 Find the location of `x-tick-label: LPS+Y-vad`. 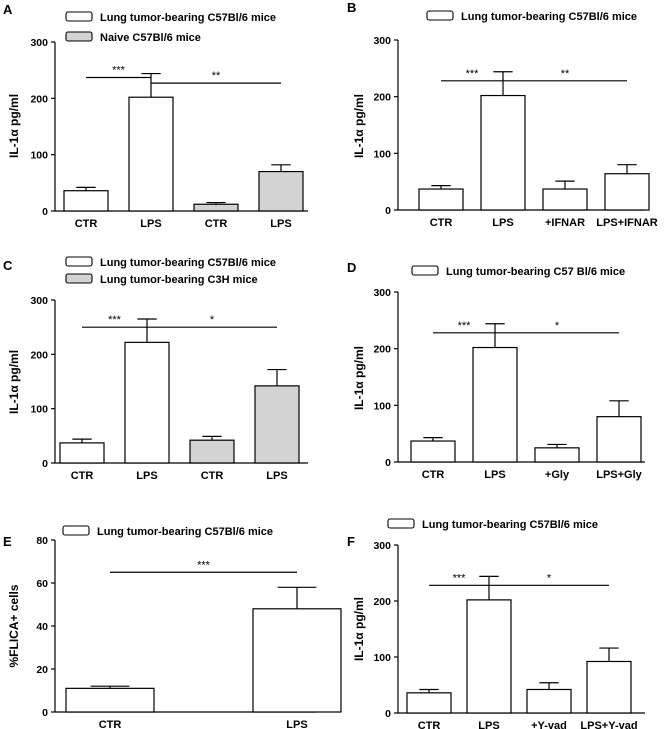

x-tick-label: LPS+Y-vad is located at coordinates (608, 724).